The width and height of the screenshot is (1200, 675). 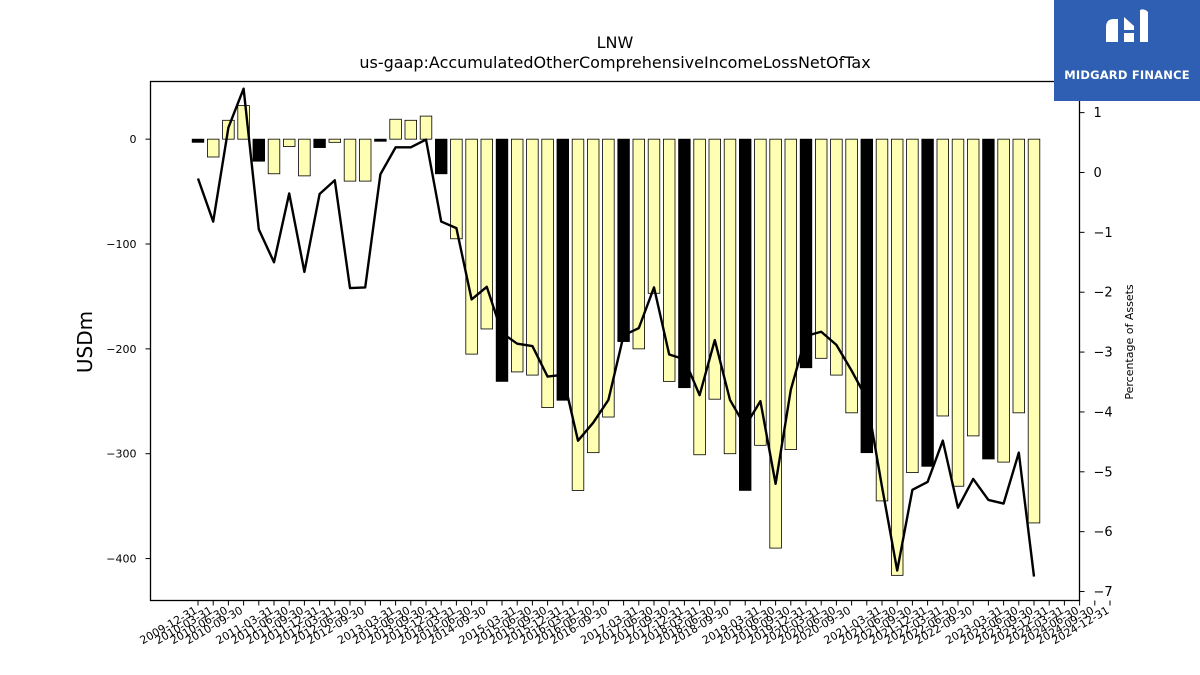 I want to click on y2-tick-label: −6, so click(x=1103, y=532).